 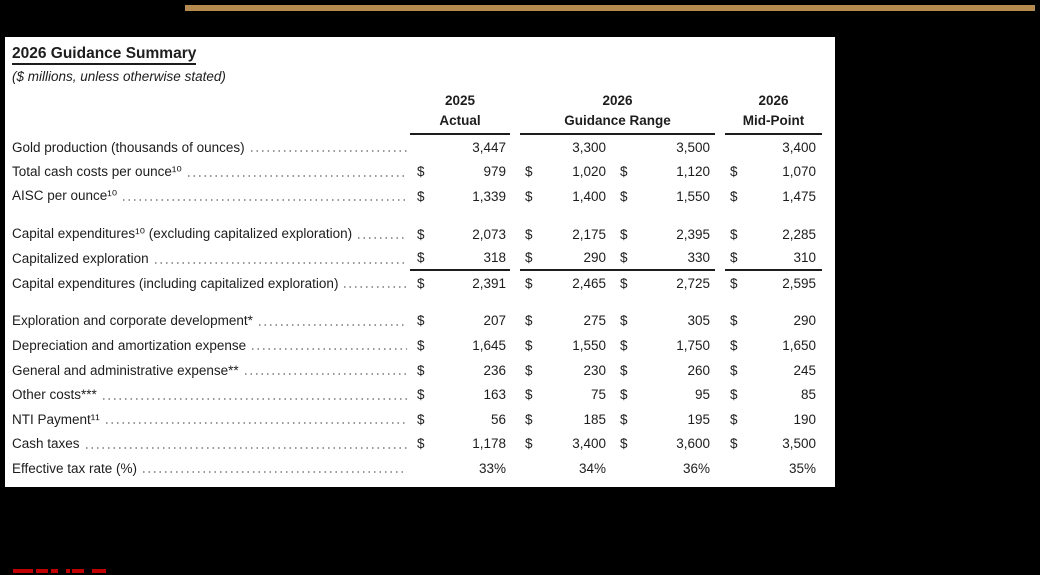 I want to click on cell-value: 34%, so click(x=592, y=468).